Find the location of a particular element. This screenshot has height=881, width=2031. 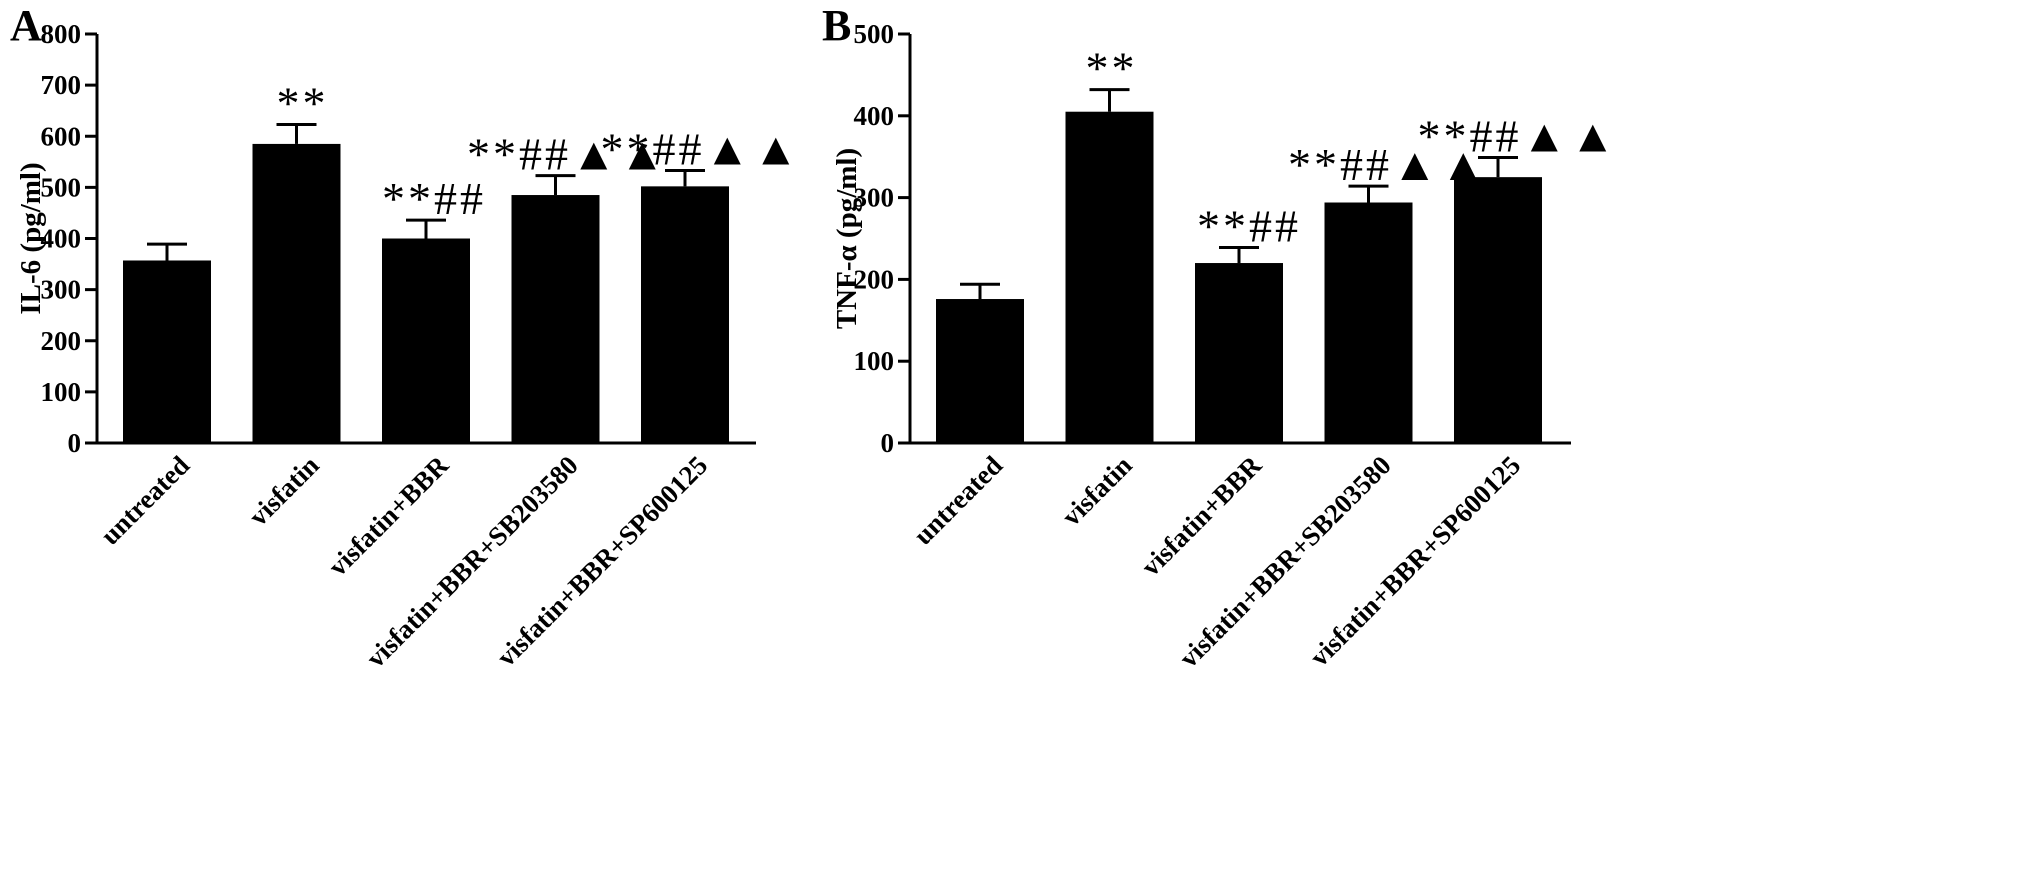

y-tick-label: 800 is located at coordinates (61, 34).